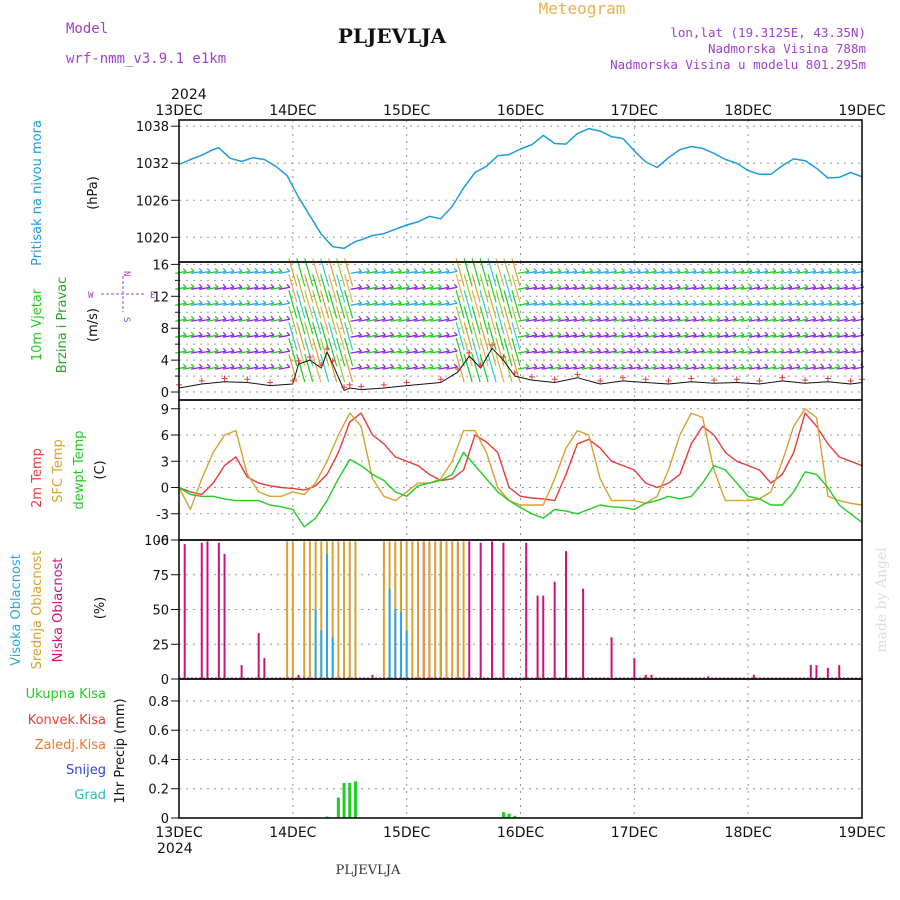 The width and height of the screenshot is (900, 900). I want to click on snow-label: Snijeg, so click(86, 770).